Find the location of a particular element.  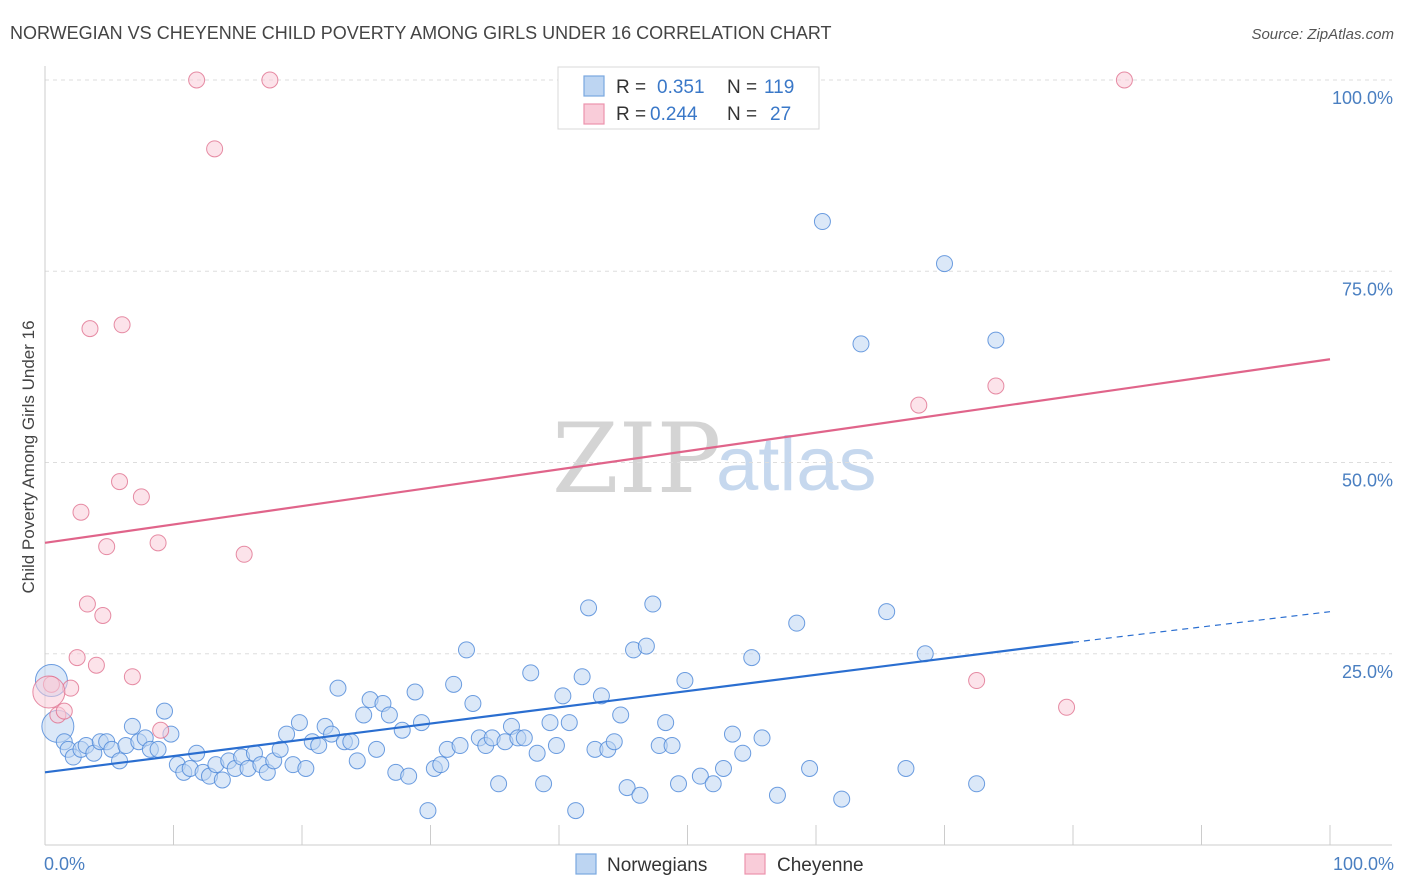

watermark: ZIP atlas is located at coordinates (714, 459).